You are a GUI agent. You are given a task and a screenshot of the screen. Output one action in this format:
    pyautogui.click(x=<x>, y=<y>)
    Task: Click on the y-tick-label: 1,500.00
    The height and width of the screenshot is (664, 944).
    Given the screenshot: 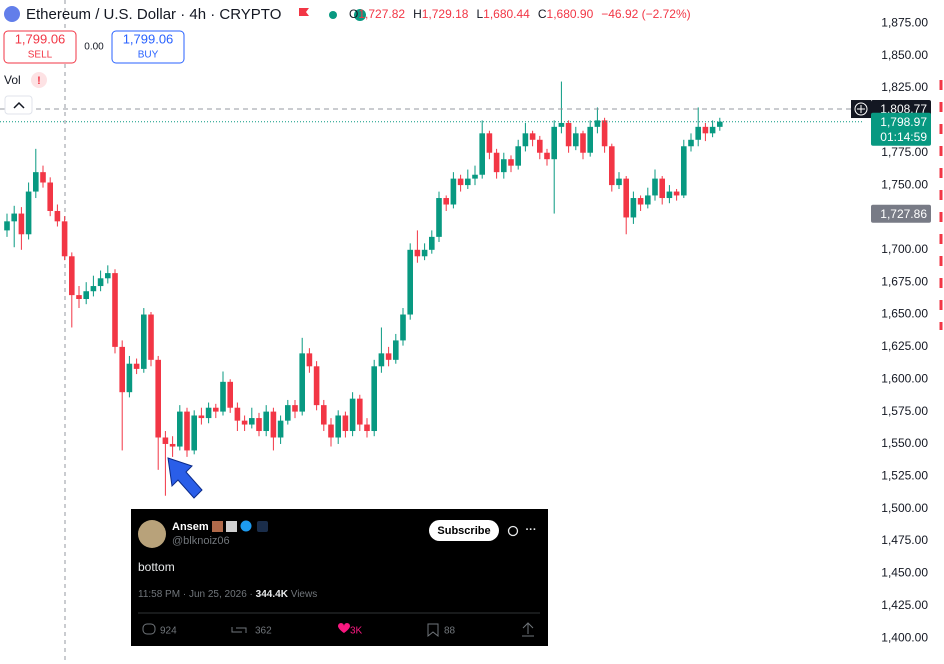 What is the action you would take?
    pyautogui.click(x=904, y=508)
    